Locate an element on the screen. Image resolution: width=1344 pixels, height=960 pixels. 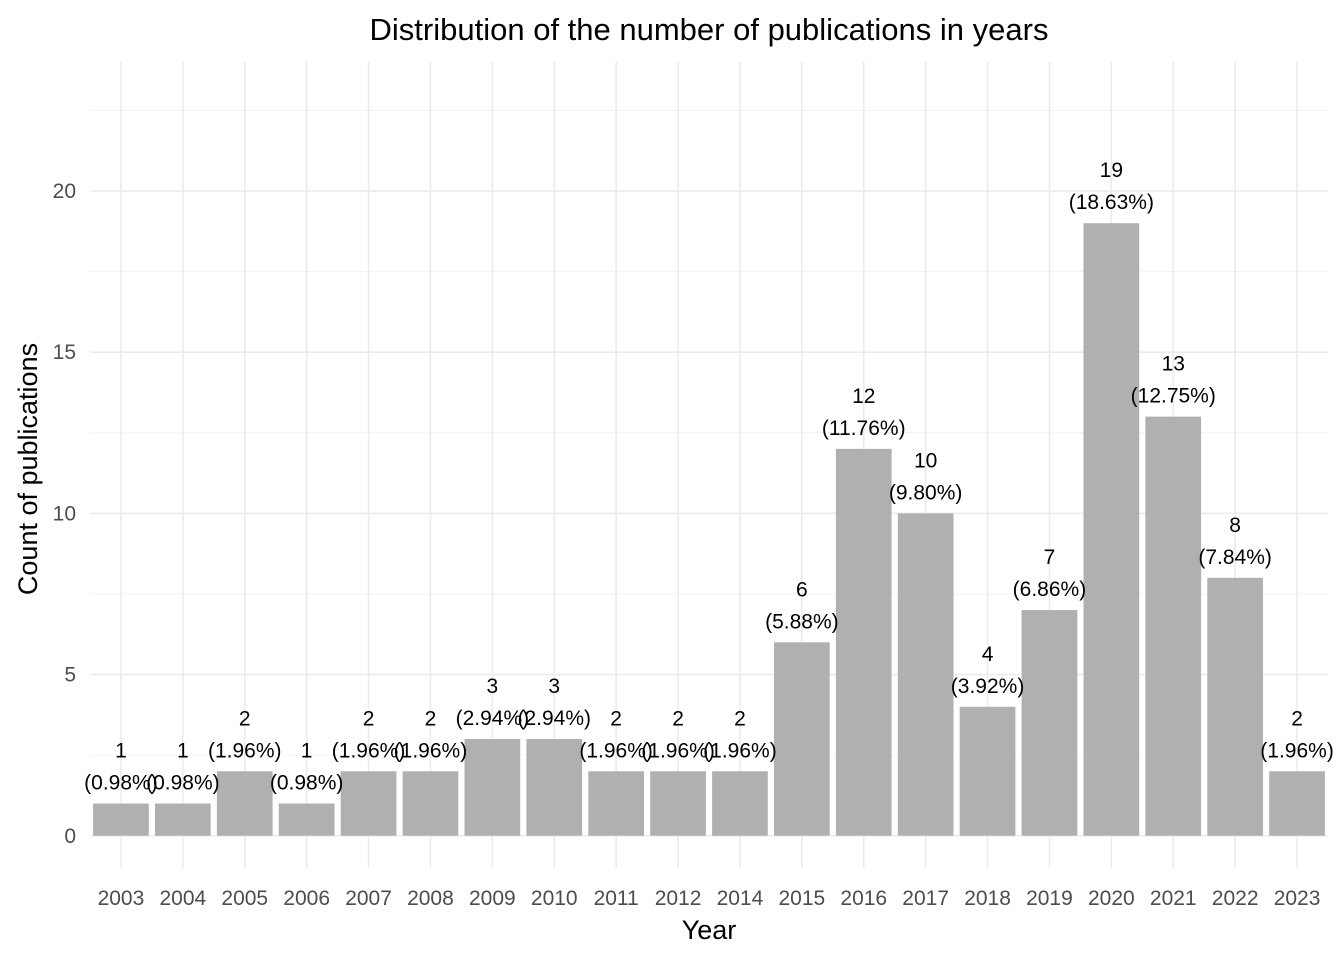
bar-2007 is located at coordinates (368, 803).